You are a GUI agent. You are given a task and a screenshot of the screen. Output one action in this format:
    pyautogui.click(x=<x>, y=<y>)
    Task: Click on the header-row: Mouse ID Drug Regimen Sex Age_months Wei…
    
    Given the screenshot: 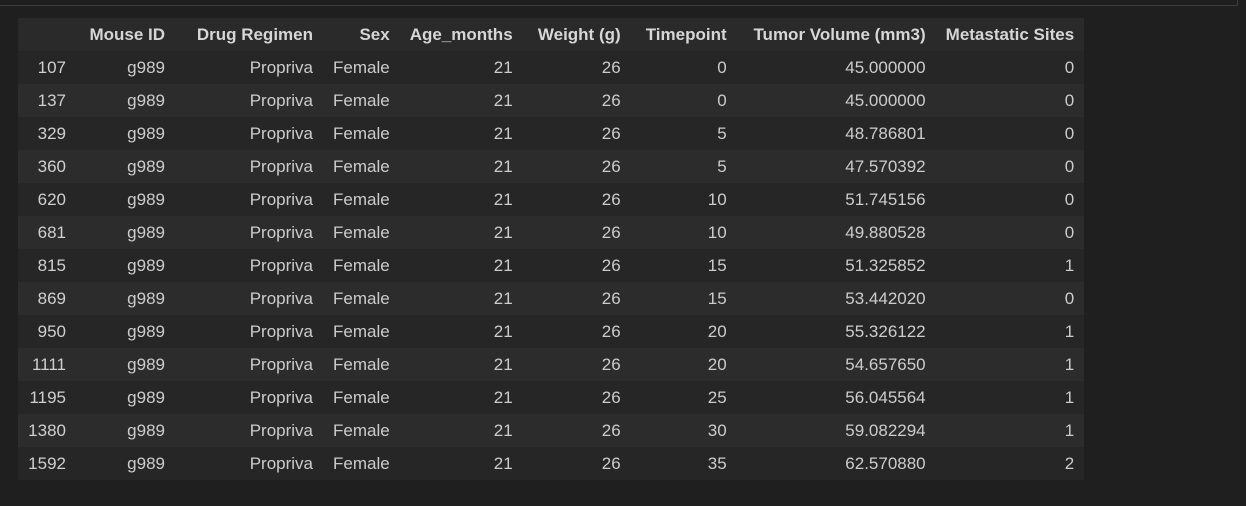 What is the action you would take?
    pyautogui.click(x=551, y=34)
    